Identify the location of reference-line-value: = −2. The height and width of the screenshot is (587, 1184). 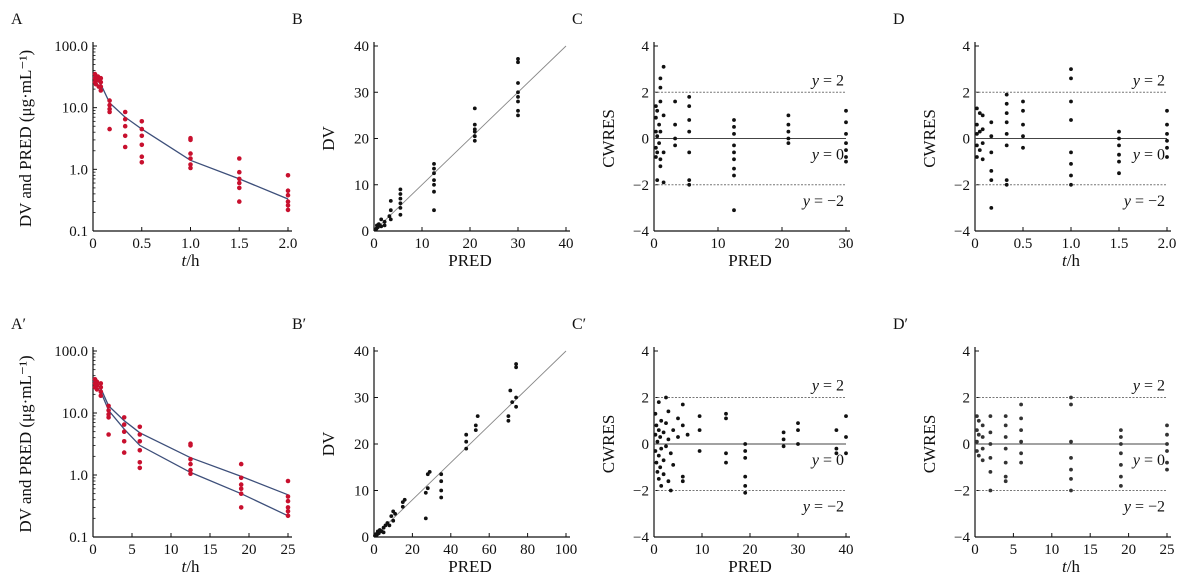
(1148, 507).